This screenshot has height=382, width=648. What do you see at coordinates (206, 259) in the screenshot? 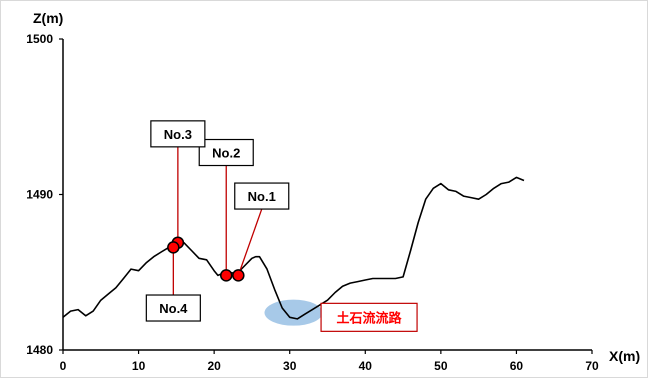
I see `marker-layer` at bounding box center [206, 259].